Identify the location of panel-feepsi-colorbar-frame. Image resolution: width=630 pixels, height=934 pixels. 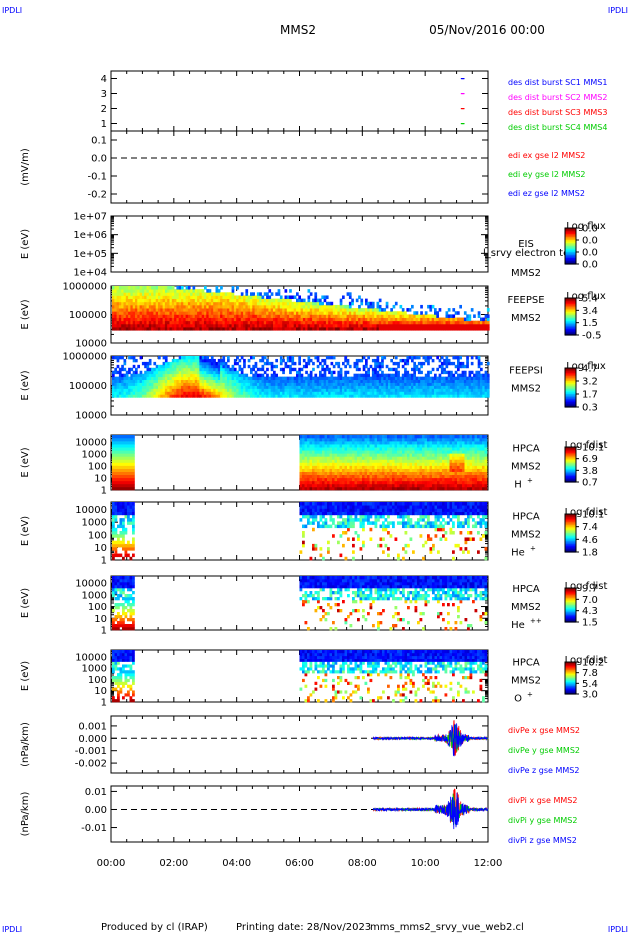
(570, 387).